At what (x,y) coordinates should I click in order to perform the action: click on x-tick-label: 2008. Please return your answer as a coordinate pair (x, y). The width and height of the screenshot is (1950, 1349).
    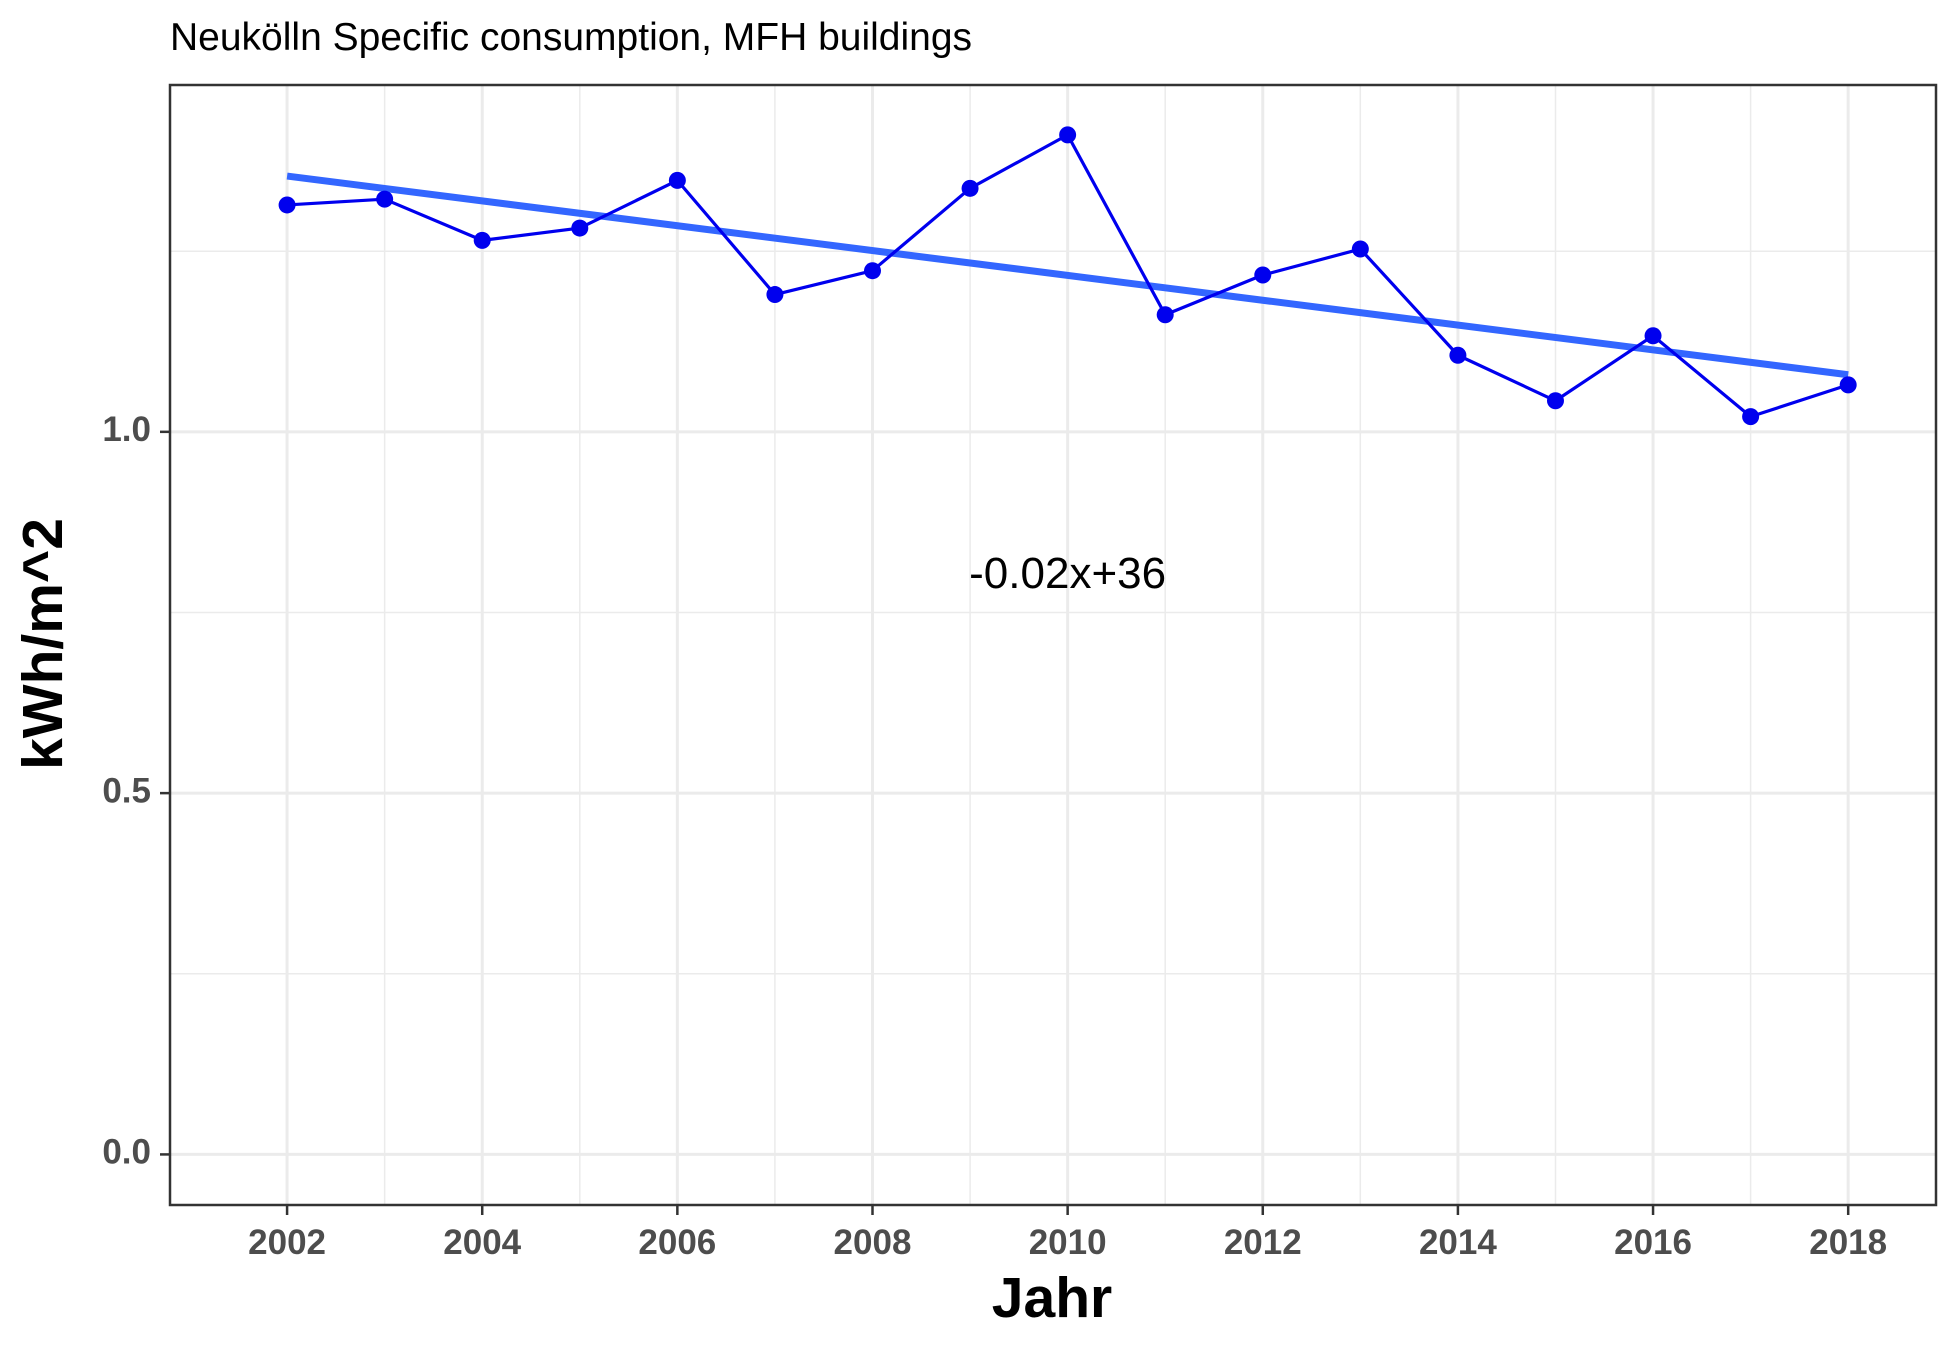
    Looking at the image, I should click on (873, 1242).